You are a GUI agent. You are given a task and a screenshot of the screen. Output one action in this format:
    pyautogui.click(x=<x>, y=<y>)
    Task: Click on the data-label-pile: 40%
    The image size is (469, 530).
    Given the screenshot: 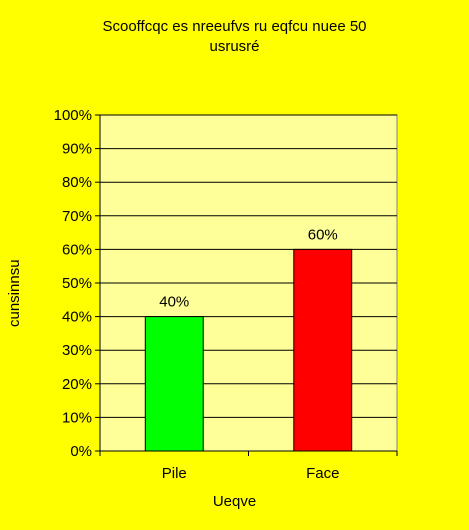 What is the action you would take?
    pyautogui.click(x=174, y=302)
    